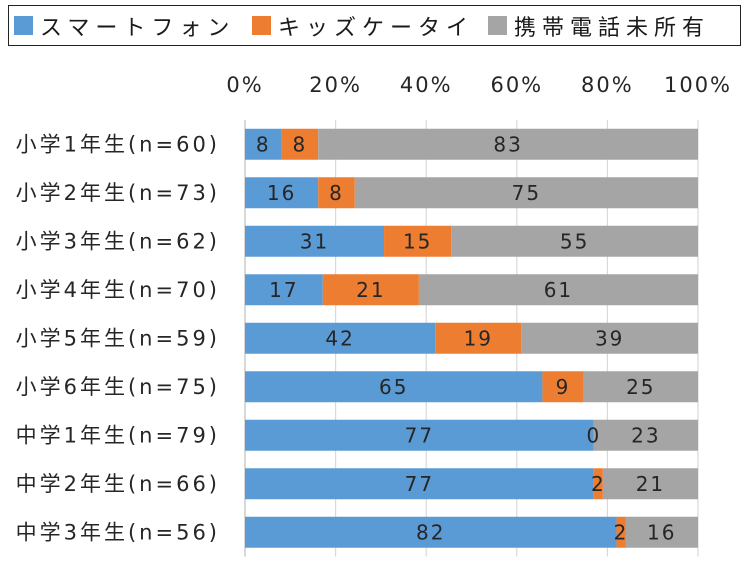 Image resolution: width=750 pixels, height=568 pixels. What do you see at coordinates (244, 85) in the screenshot?
I see `x-tick-label-0: 0%` at bounding box center [244, 85].